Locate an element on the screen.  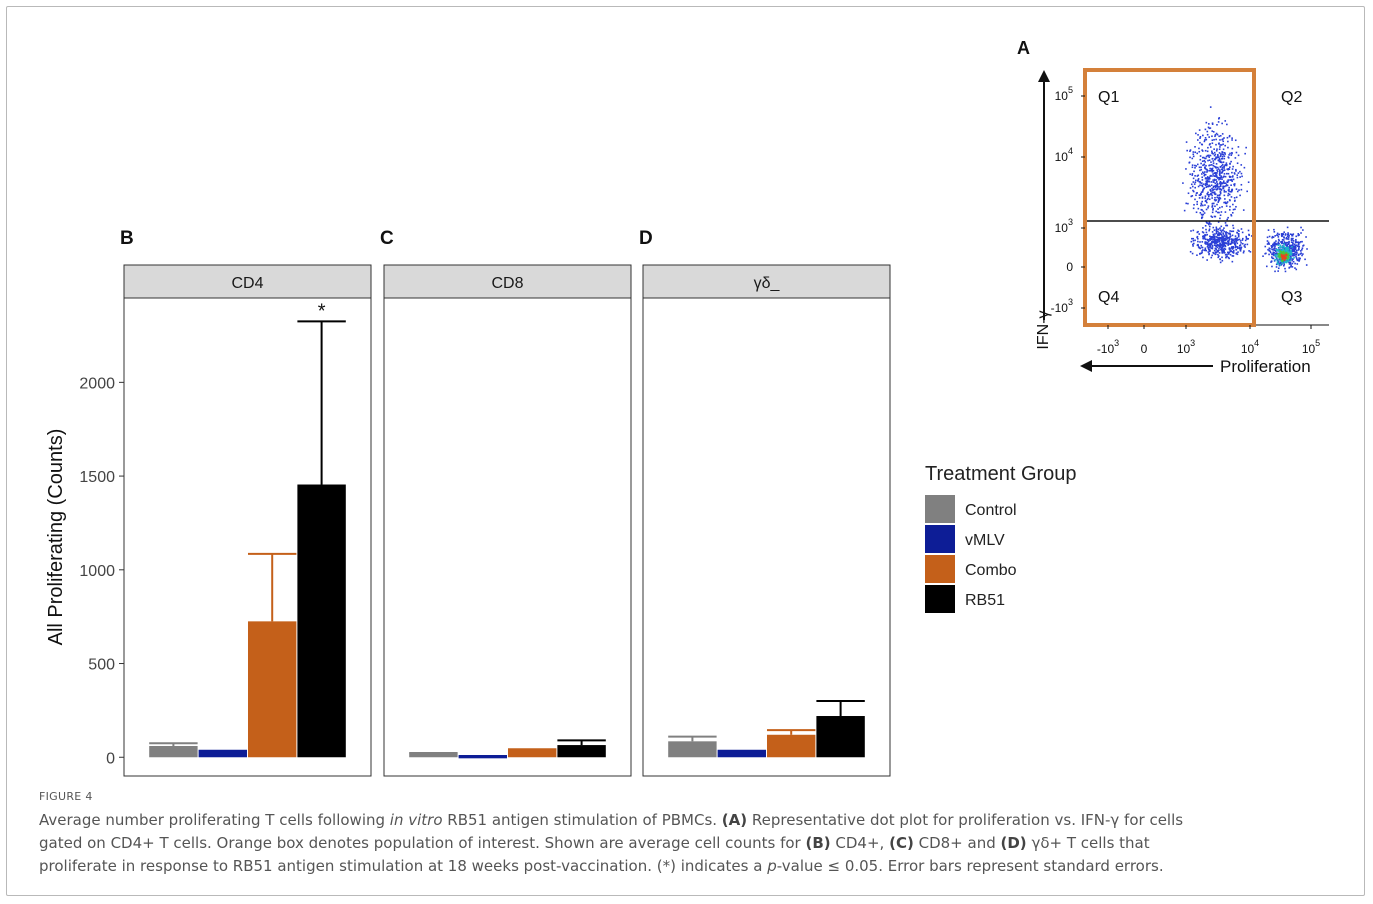
facet-strip-label: CD4 is located at coordinates (247, 283).